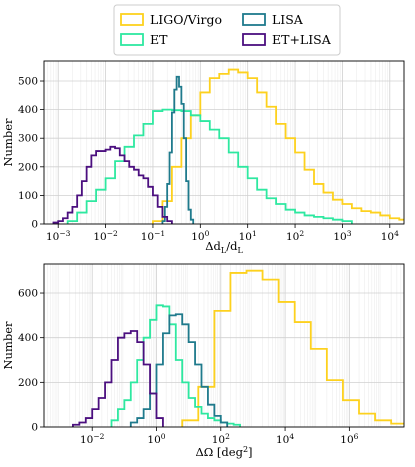 The image size is (415, 467). Describe the element at coordinates (342, 236) in the screenshot. I see `x-tick-label: 10³` at that location.